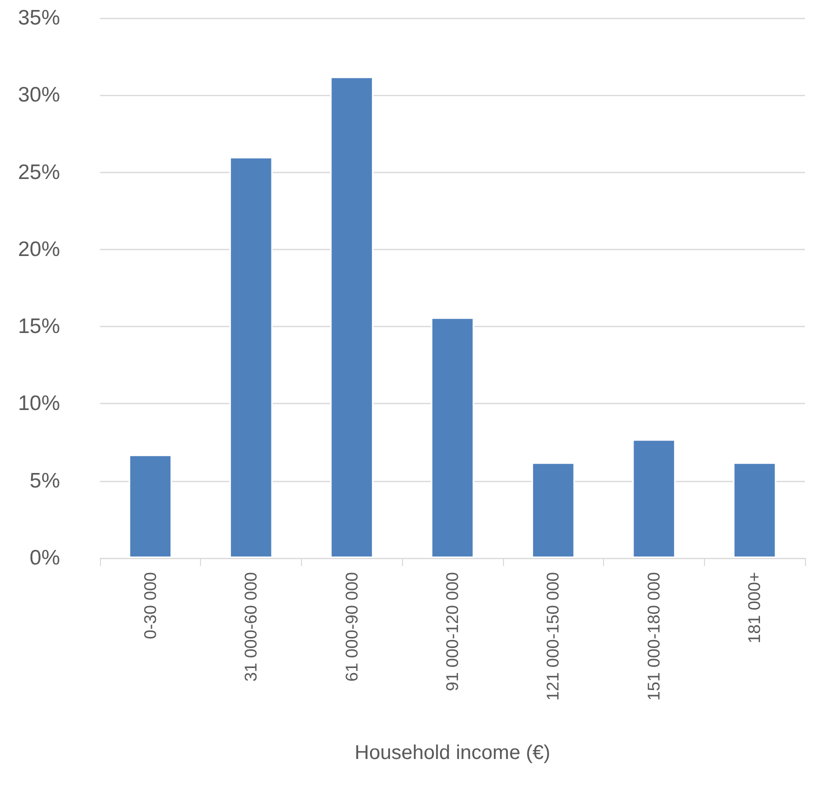  Describe the element at coordinates (45, 480) in the screenshot. I see `y-tick-label: 5%` at that location.